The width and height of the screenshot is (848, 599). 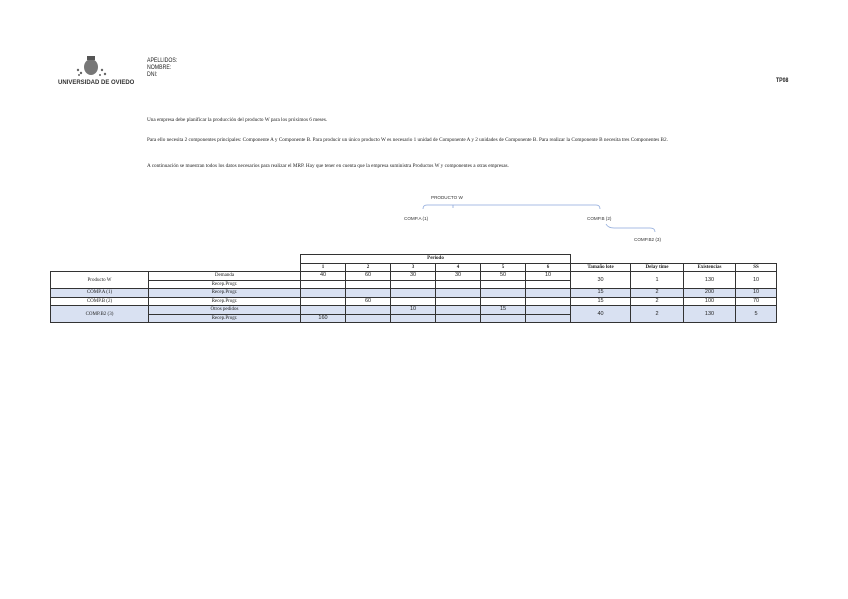 I want to click on university-logo, so click(x=91, y=66).